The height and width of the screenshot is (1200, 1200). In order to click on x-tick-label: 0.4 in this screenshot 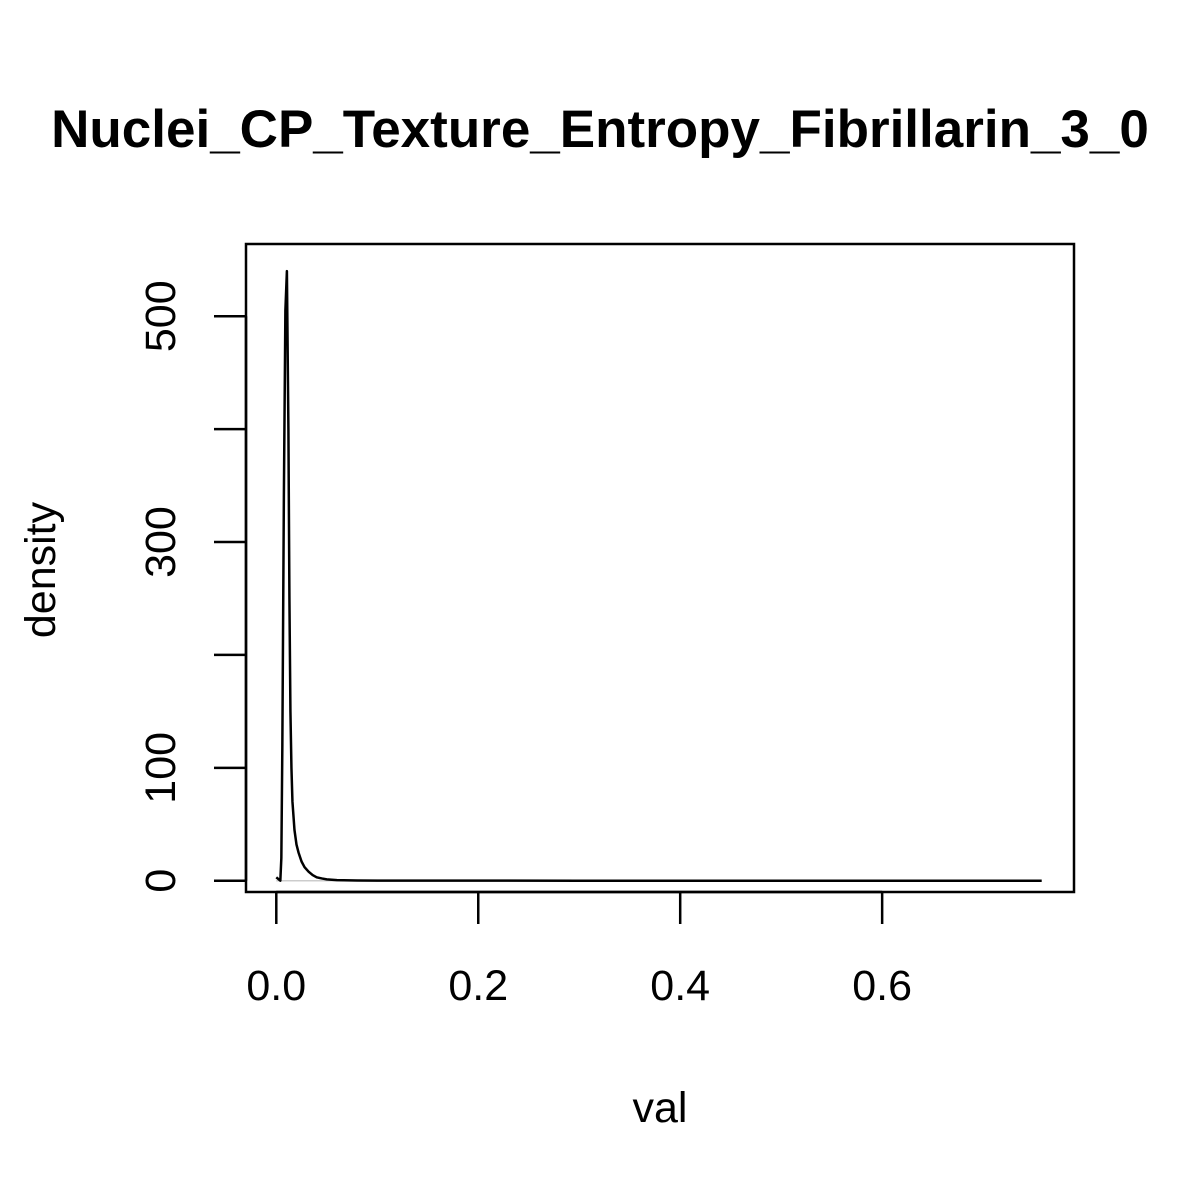, I will do `click(680, 986)`.